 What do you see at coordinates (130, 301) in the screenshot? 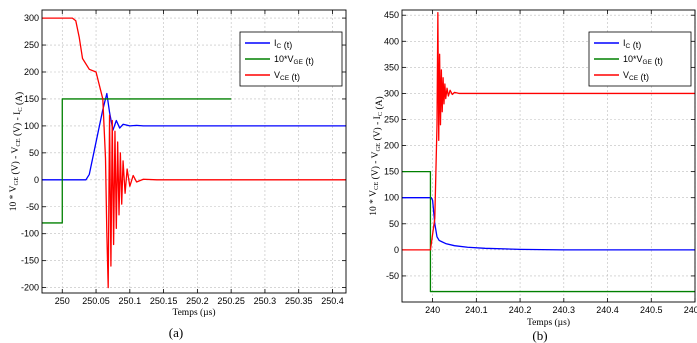
I see `x-tick-label: 250.1` at bounding box center [130, 301].